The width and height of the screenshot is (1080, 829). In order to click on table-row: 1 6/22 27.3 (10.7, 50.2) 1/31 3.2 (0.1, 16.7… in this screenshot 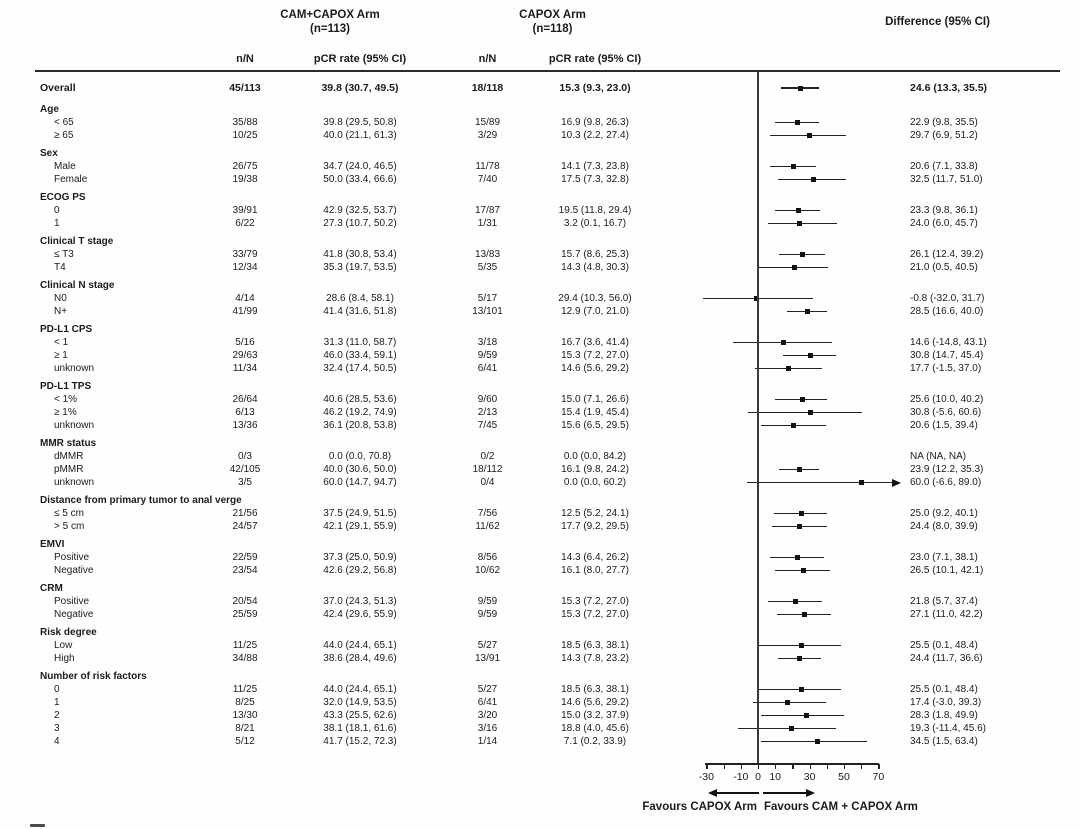, I will do `click(560, 223)`.